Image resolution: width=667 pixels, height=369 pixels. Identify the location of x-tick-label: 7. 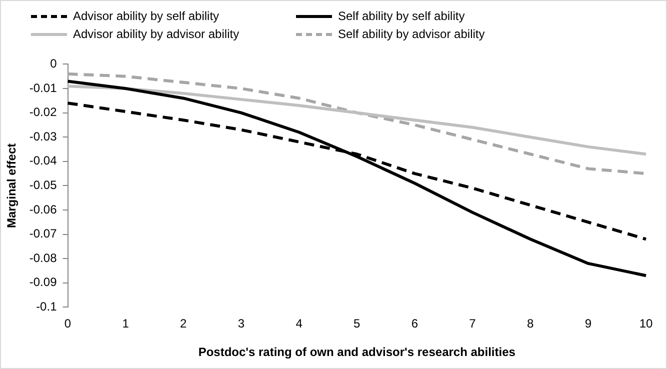
(472, 323).